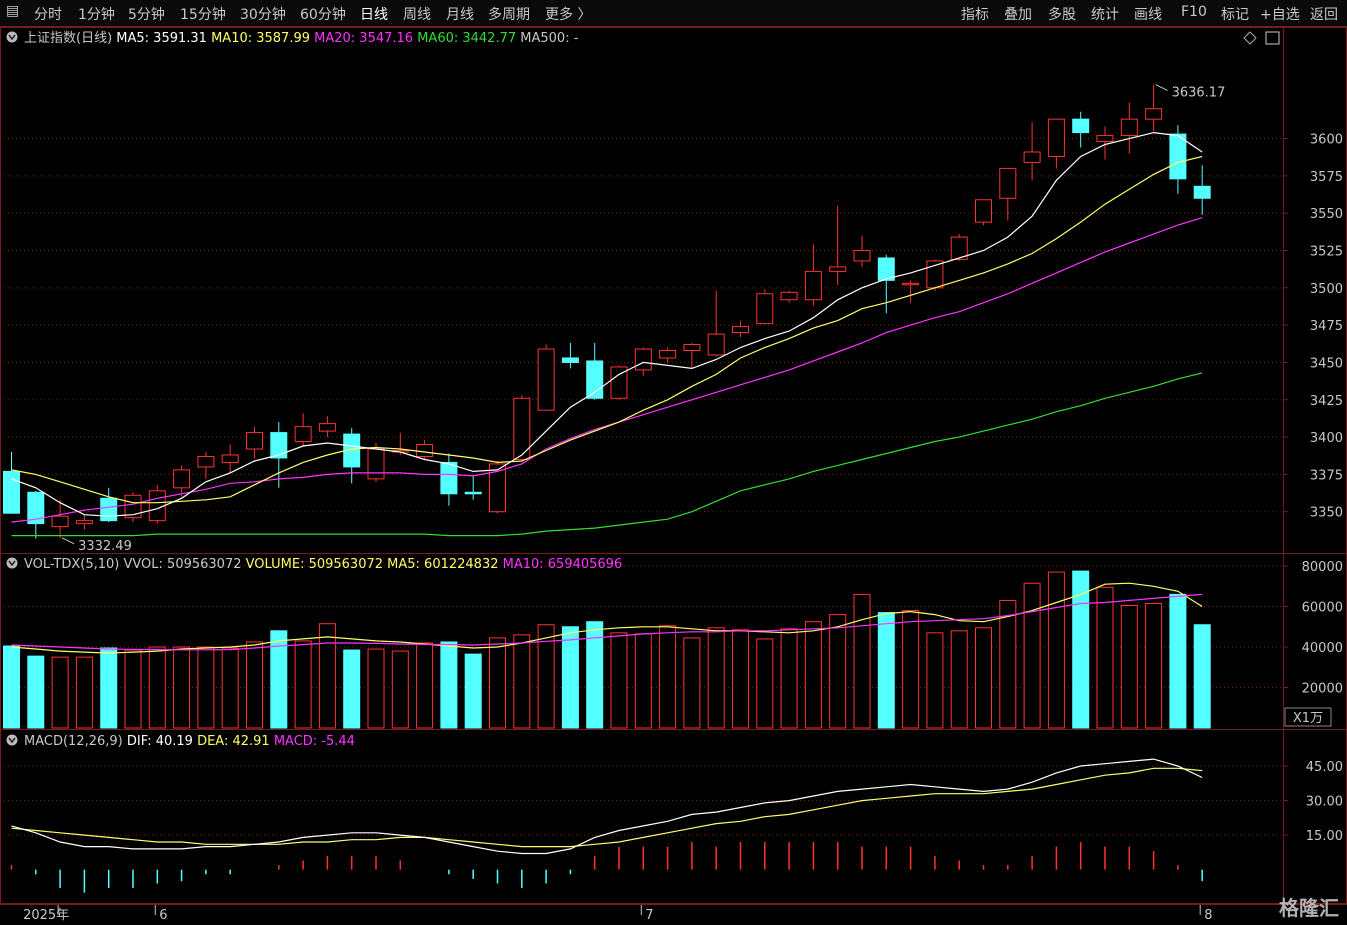  I want to click on price-tick-label: 3450, so click(1326, 363).